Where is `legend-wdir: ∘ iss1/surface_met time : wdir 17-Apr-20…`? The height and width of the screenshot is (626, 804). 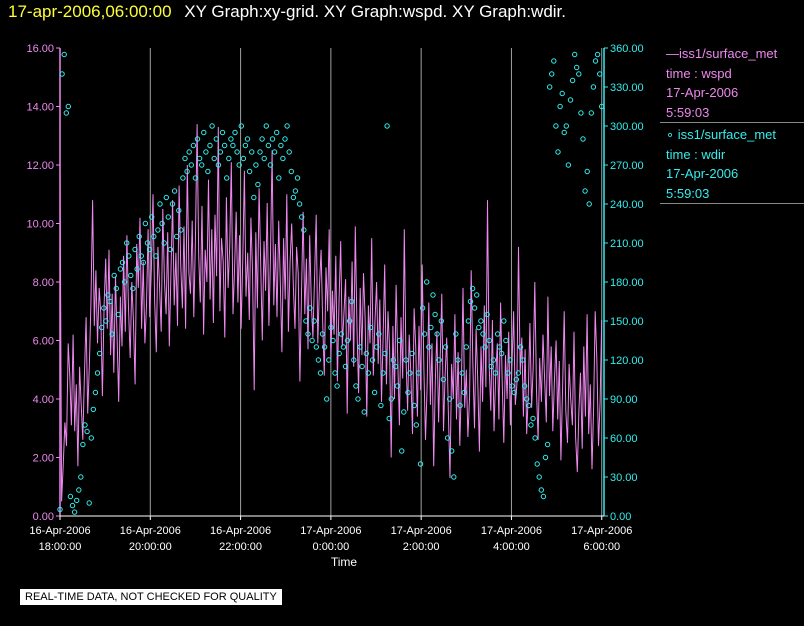
legend-wdir: ∘ iss1/surface_met time : wdir 17-Apr-20… is located at coordinates (732, 164).